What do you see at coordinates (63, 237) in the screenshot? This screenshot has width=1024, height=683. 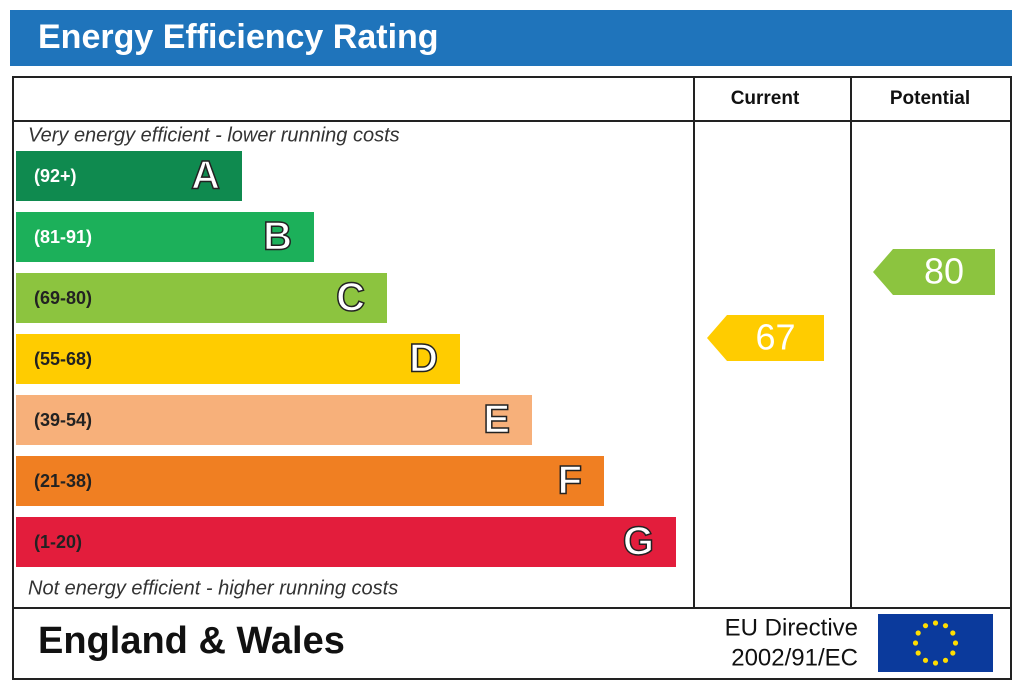 I see `band-range: (81-91)` at bounding box center [63, 237].